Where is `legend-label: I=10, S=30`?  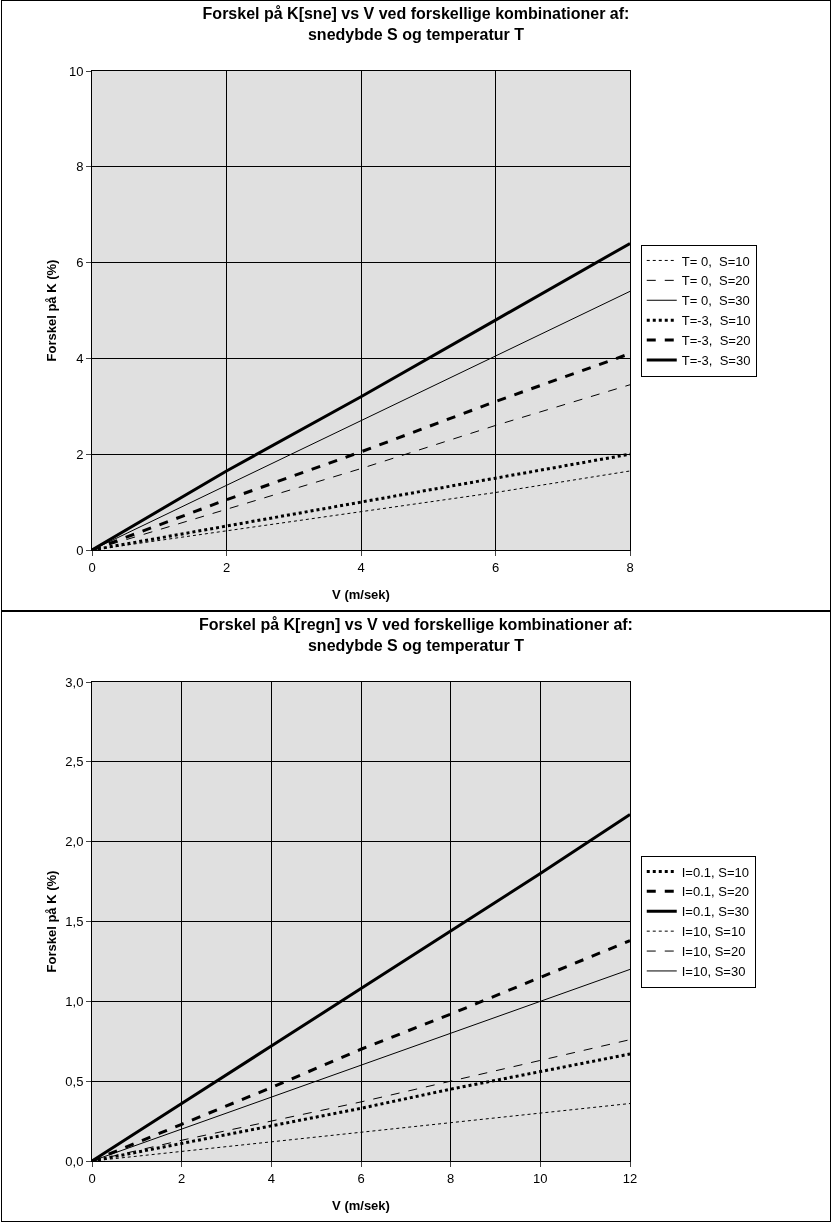
legend-label: I=10, S=30 is located at coordinates (713, 972).